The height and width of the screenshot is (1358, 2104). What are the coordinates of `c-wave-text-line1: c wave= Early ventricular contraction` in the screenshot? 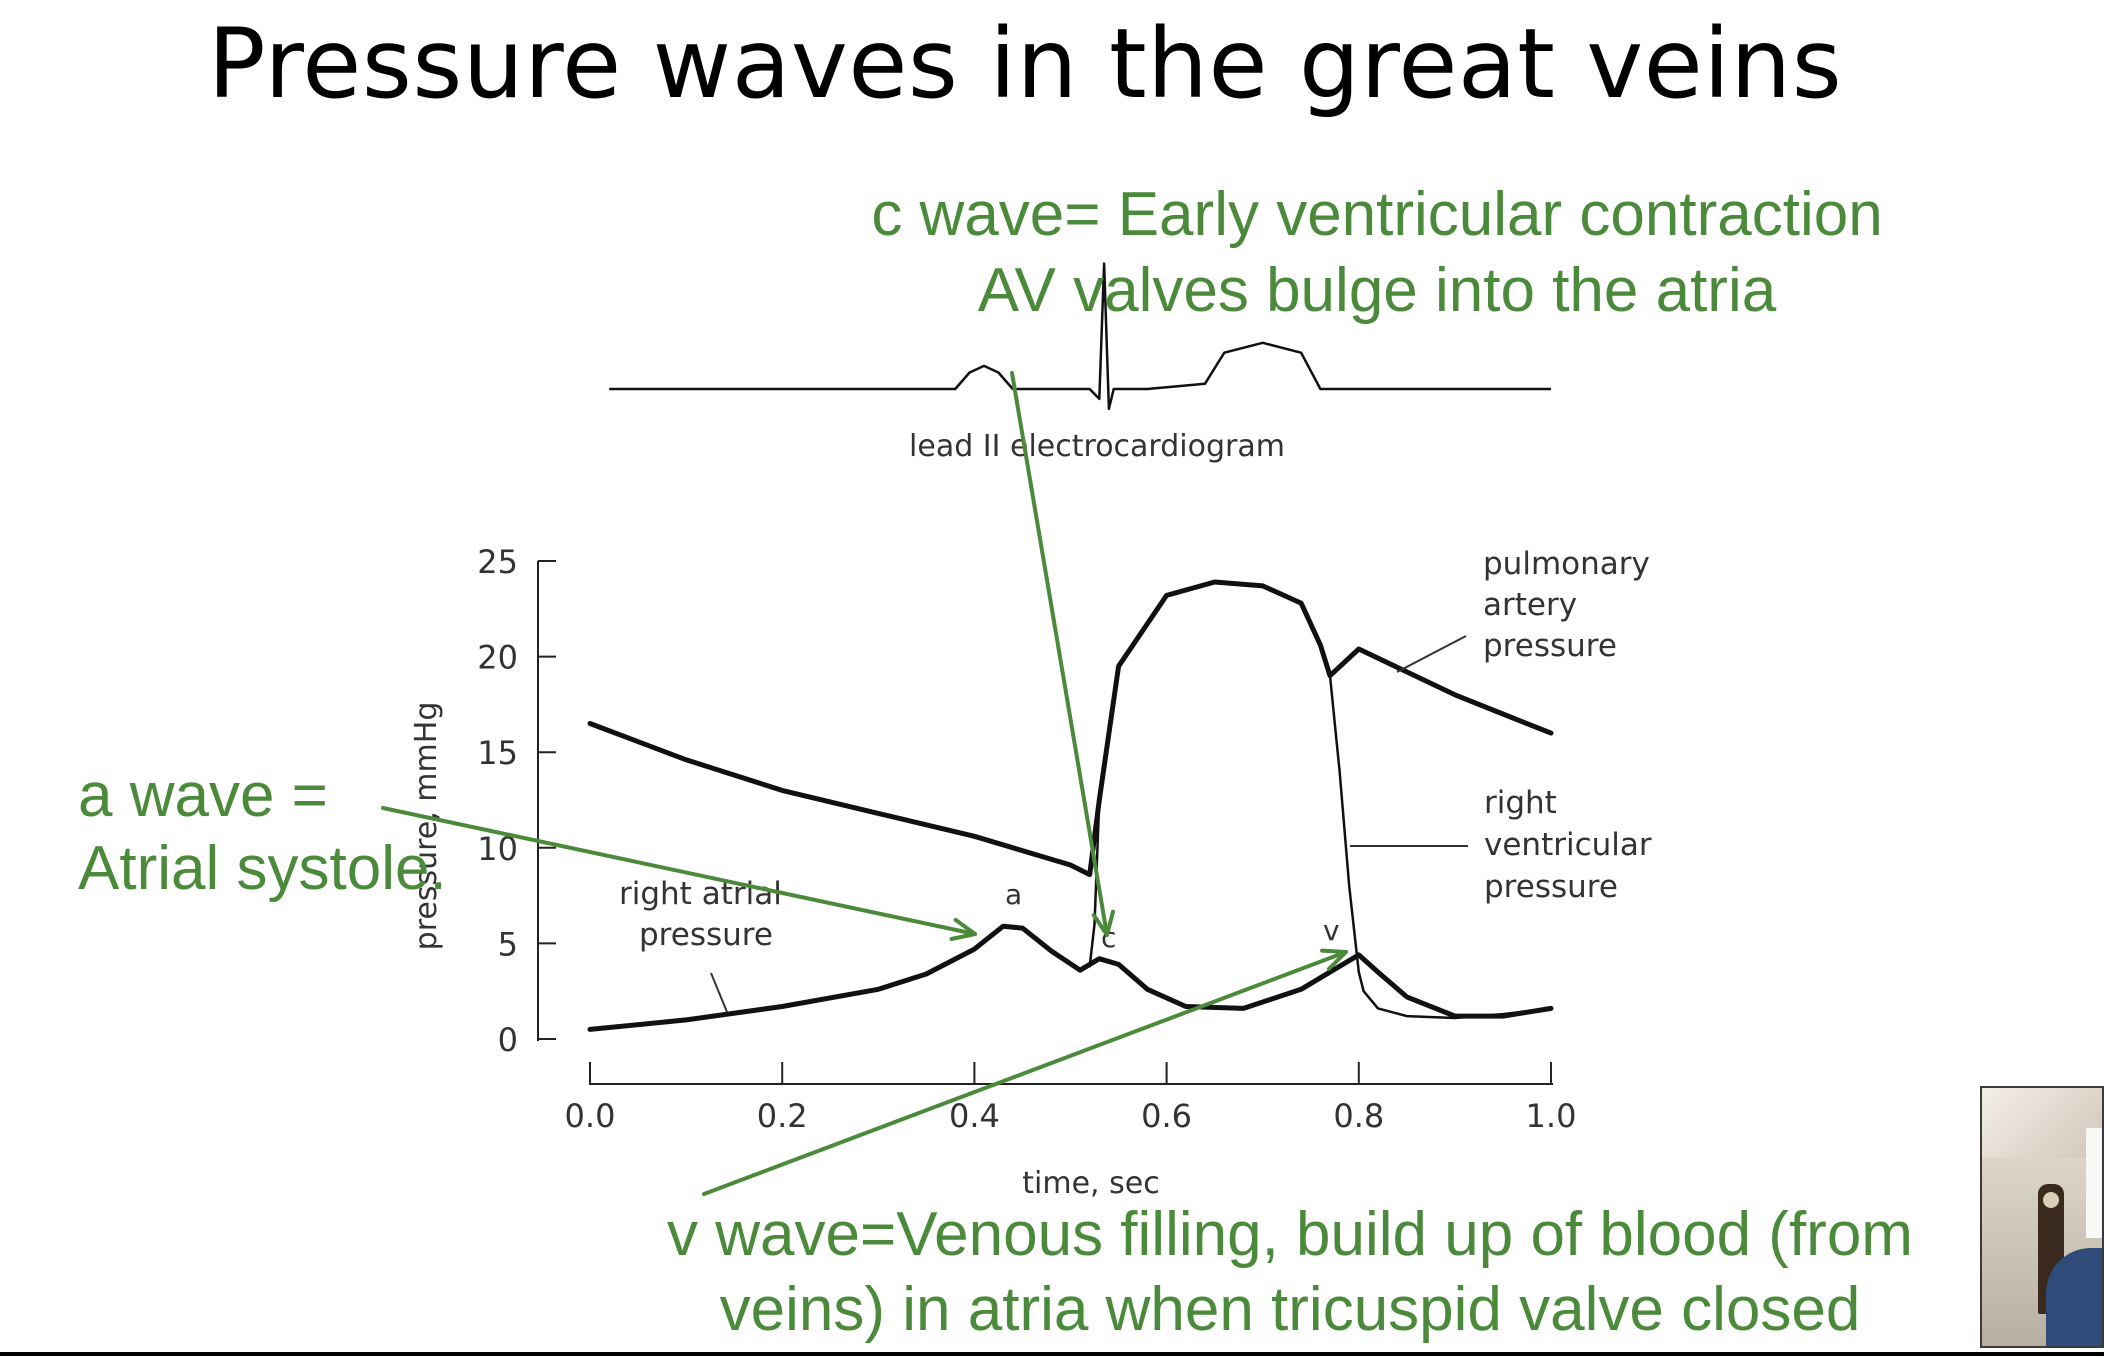 It's located at (1376, 214).